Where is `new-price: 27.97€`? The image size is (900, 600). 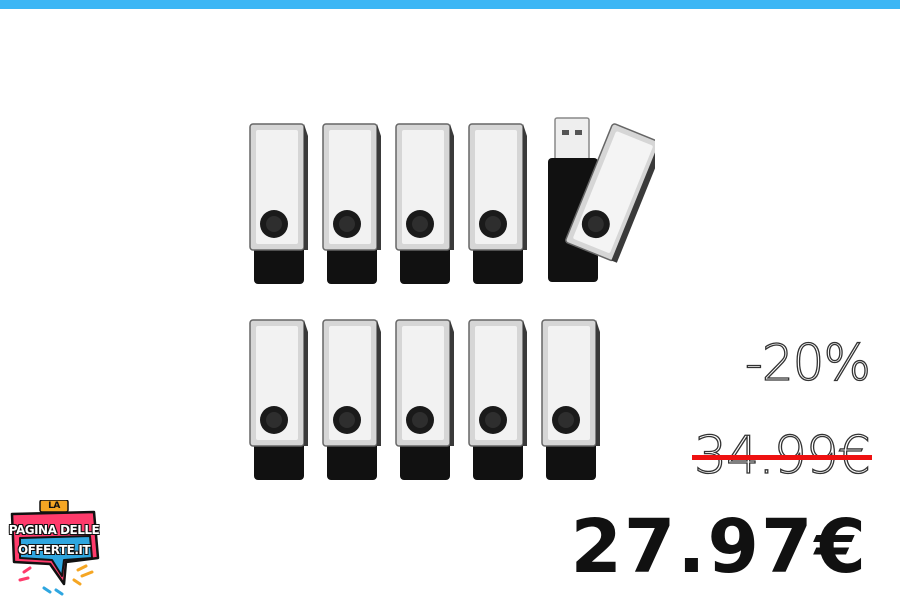 new-price: 27.97€ is located at coordinates (719, 547).